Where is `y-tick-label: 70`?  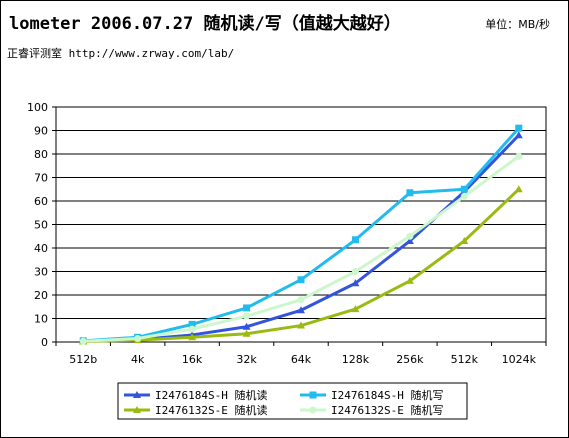 y-tick-label: 70 is located at coordinates (41, 178).